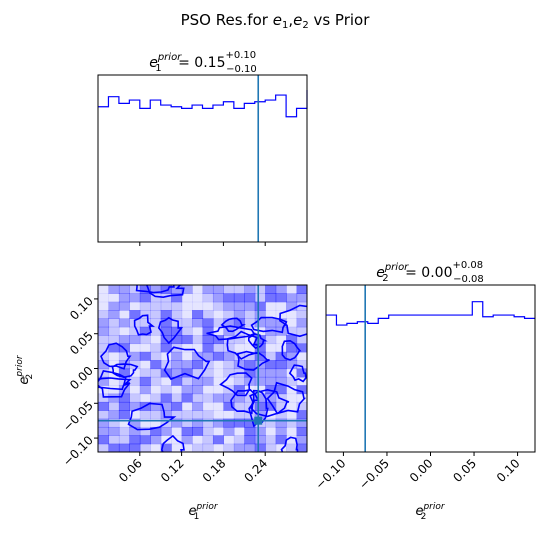  Describe the element at coordinates (81, 378) in the screenshot. I see `joint-ytick-label: 0.00` at that location.